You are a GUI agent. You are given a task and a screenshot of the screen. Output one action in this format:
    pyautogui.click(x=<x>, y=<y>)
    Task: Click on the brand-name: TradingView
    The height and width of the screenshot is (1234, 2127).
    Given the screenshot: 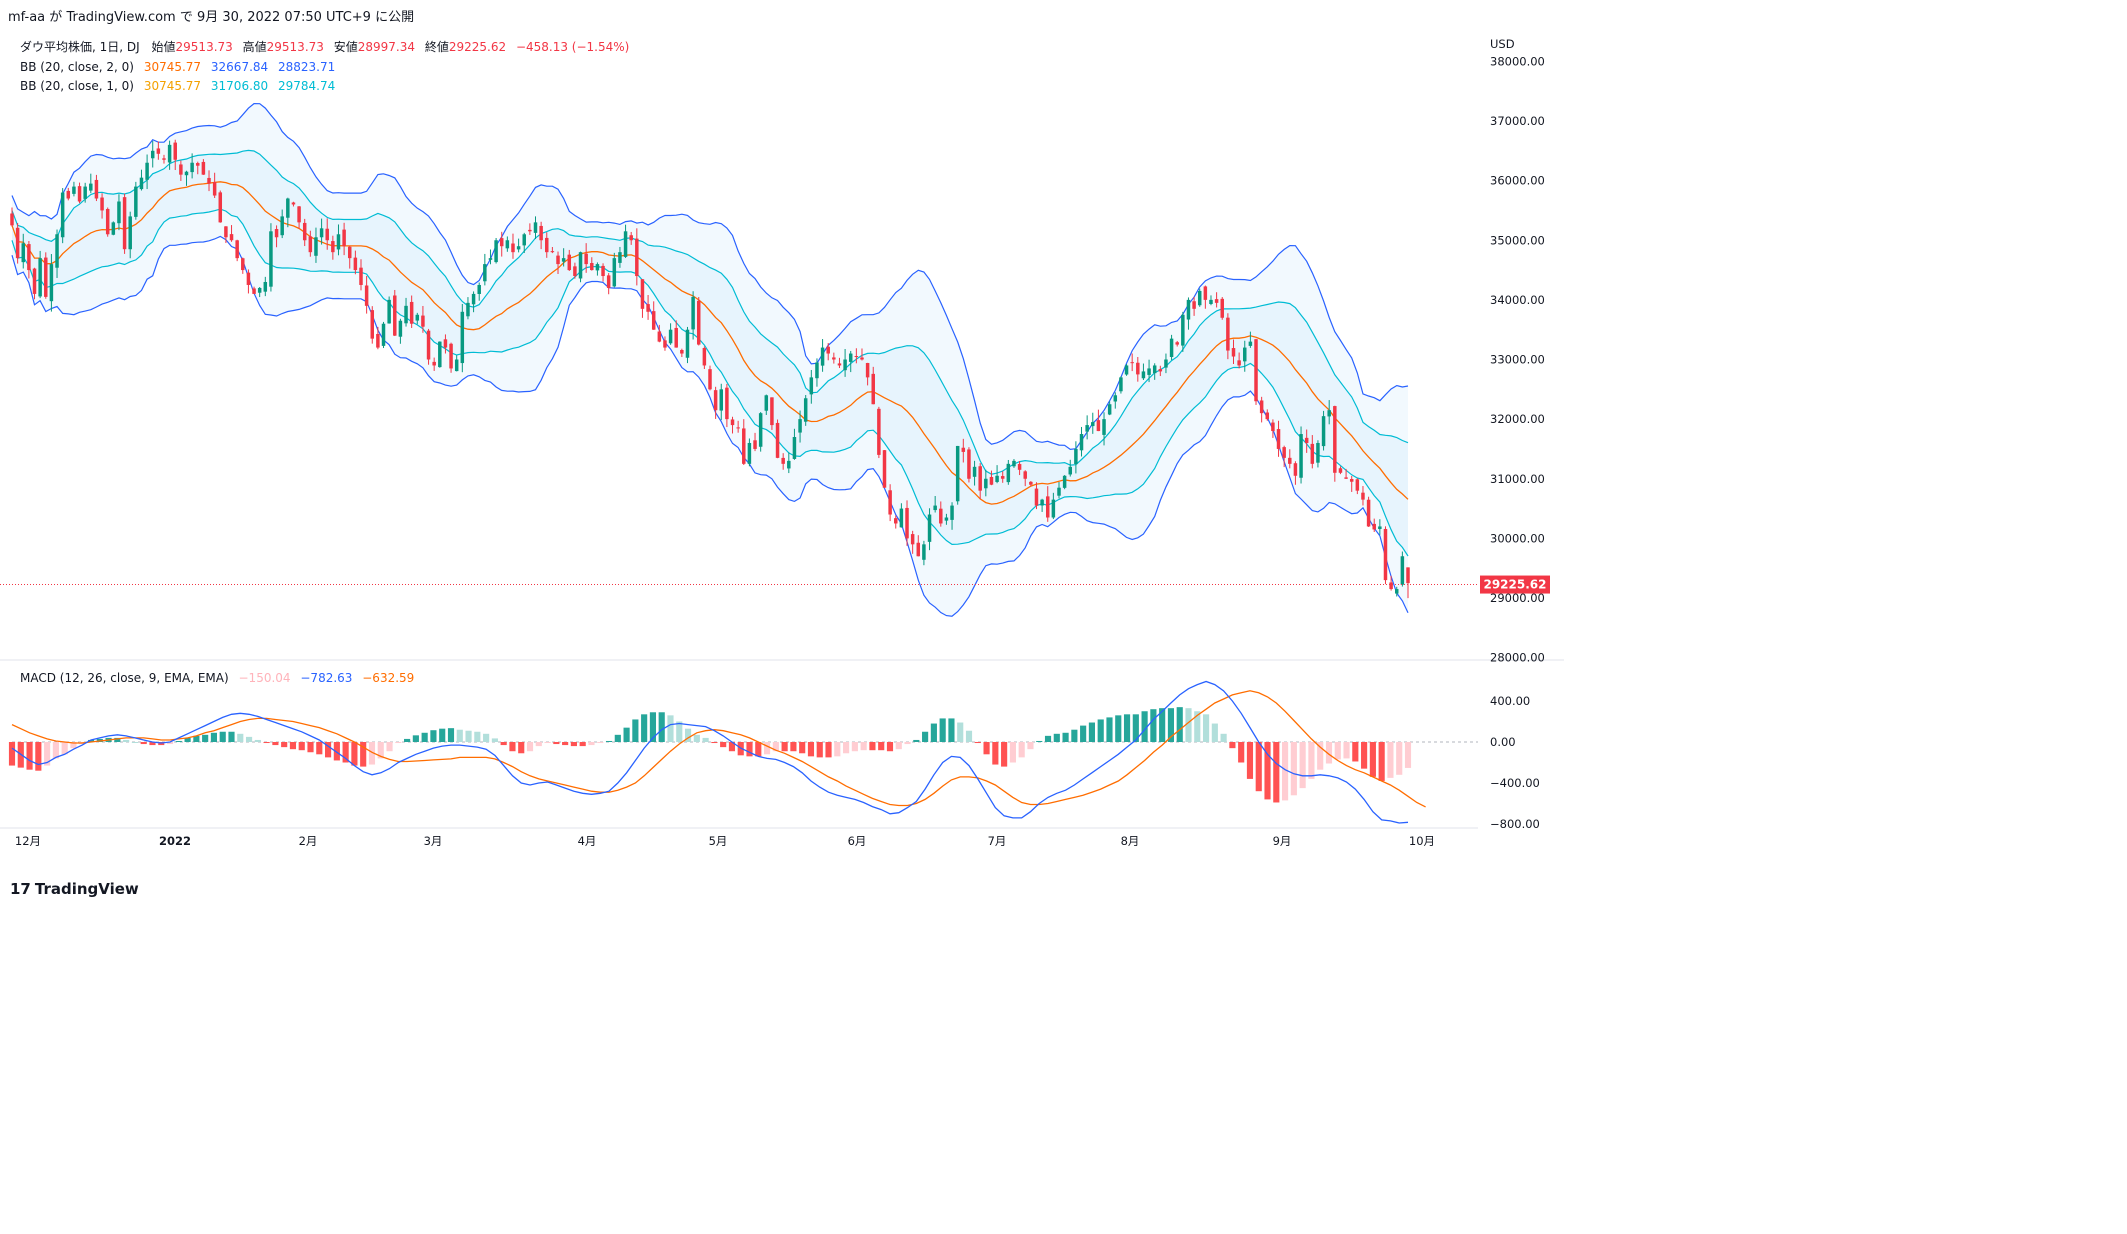 What is the action you would take?
    pyautogui.click(x=86, y=889)
    